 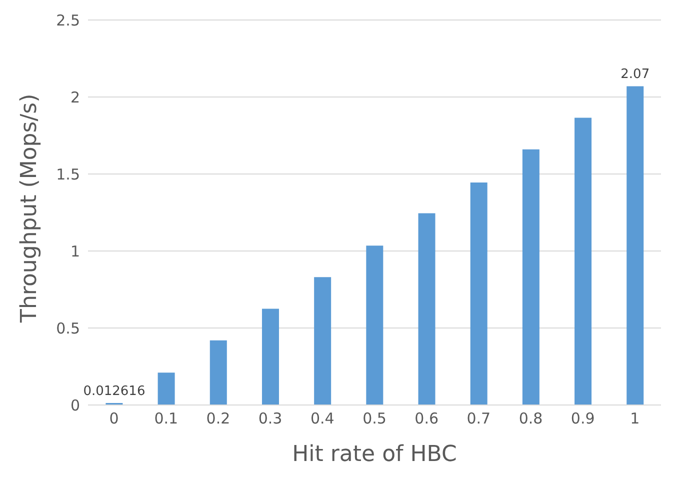 I want to click on x-tick-label: 0.9, so click(x=582, y=419).